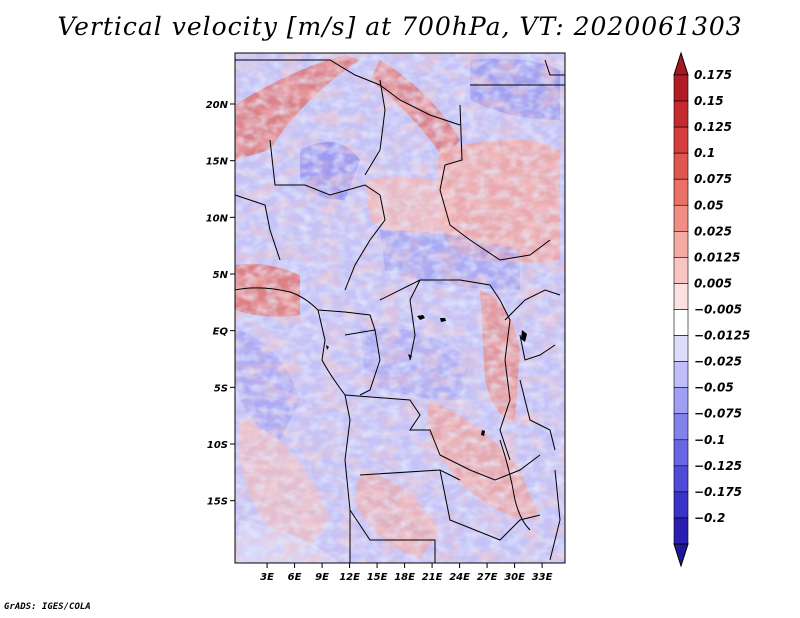 This screenshot has width=800, height=618. I want to click on lon-tick-label: 18E, so click(404, 577).